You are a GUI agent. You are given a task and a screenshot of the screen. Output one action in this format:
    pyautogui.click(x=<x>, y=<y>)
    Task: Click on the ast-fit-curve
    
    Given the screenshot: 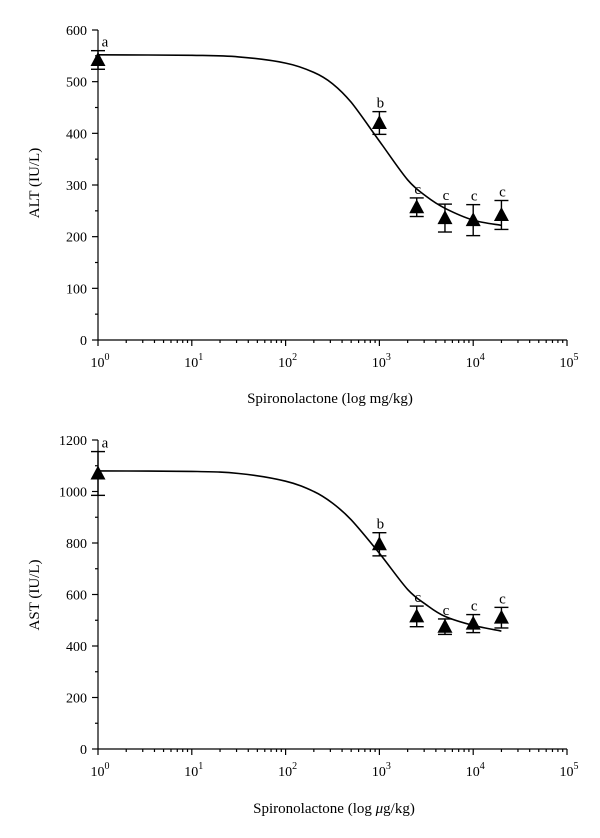 What is the action you would take?
    pyautogui.click(x=299, y=551)
    